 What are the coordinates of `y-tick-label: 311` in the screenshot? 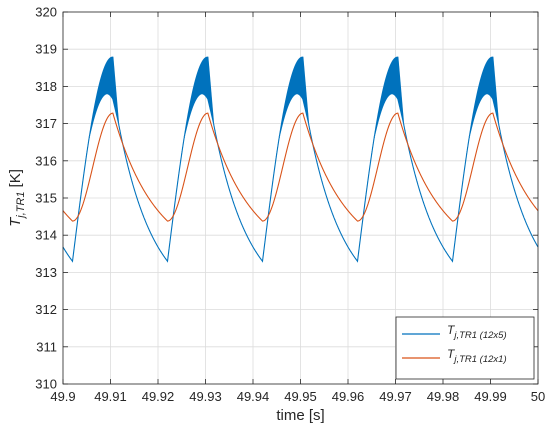 It's located at (46, 346).